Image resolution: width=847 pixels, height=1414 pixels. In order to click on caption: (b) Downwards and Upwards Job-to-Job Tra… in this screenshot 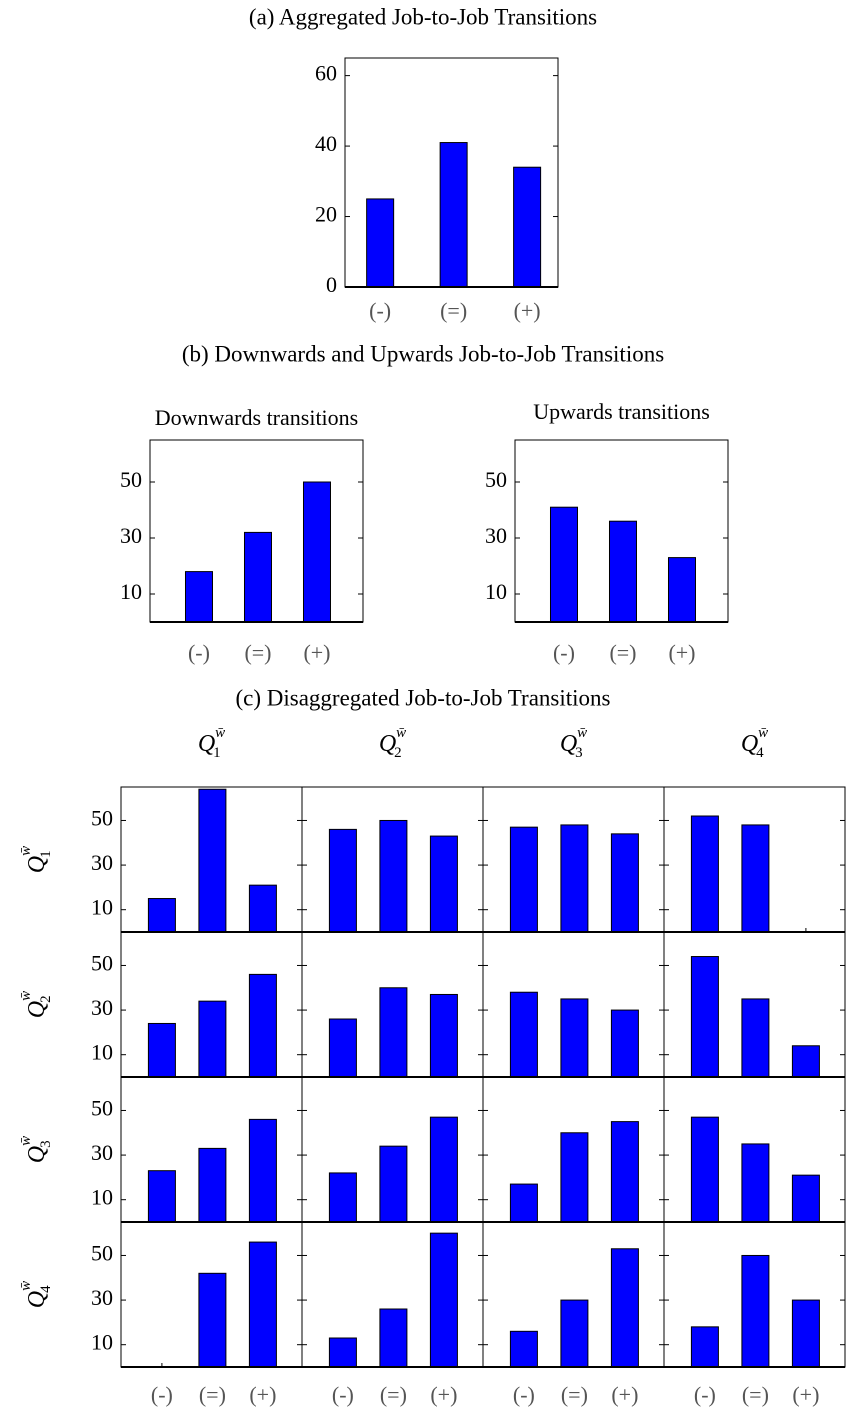, I will do `click(423, 353)`.